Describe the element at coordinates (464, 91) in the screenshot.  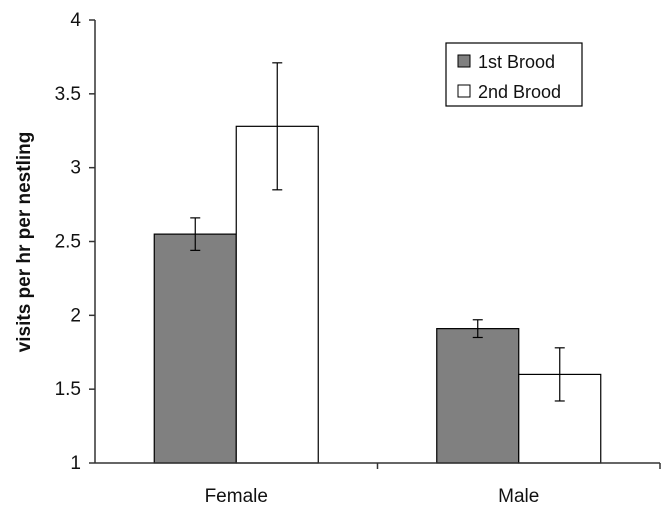
I see `legend-swatch-2nd-brood` at that location.